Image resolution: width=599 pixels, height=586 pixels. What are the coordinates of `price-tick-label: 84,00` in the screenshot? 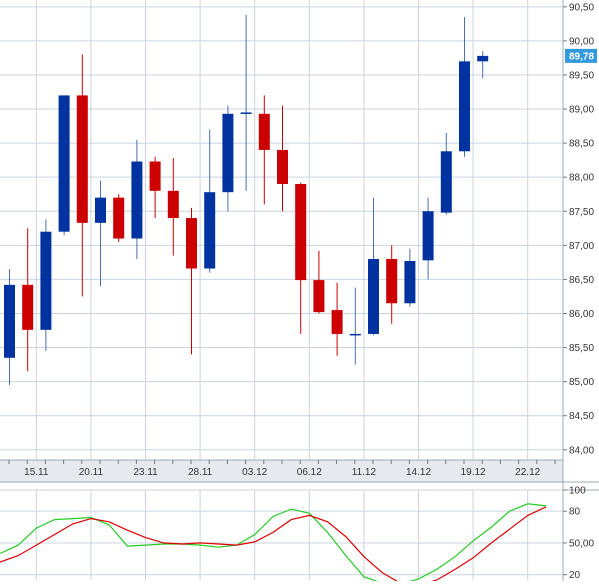 It's located at (581, 450).